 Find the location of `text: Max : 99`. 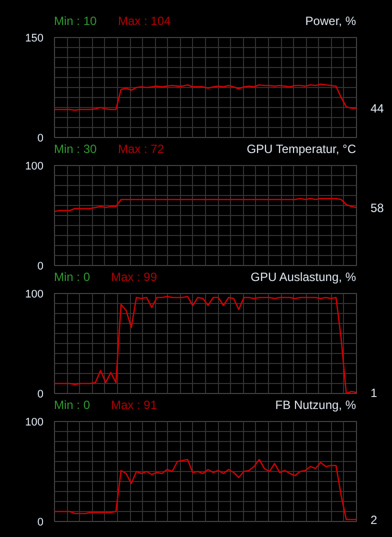

text: Max : 99 is located at coordinates (134, 277).